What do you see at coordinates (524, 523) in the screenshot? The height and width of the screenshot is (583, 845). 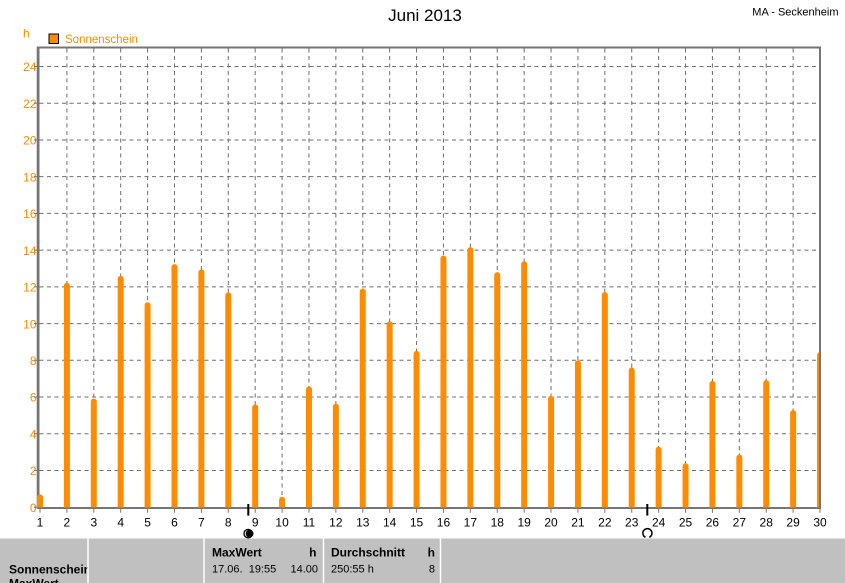 I see `svg-text: 19` at bounding box center [524, 523].